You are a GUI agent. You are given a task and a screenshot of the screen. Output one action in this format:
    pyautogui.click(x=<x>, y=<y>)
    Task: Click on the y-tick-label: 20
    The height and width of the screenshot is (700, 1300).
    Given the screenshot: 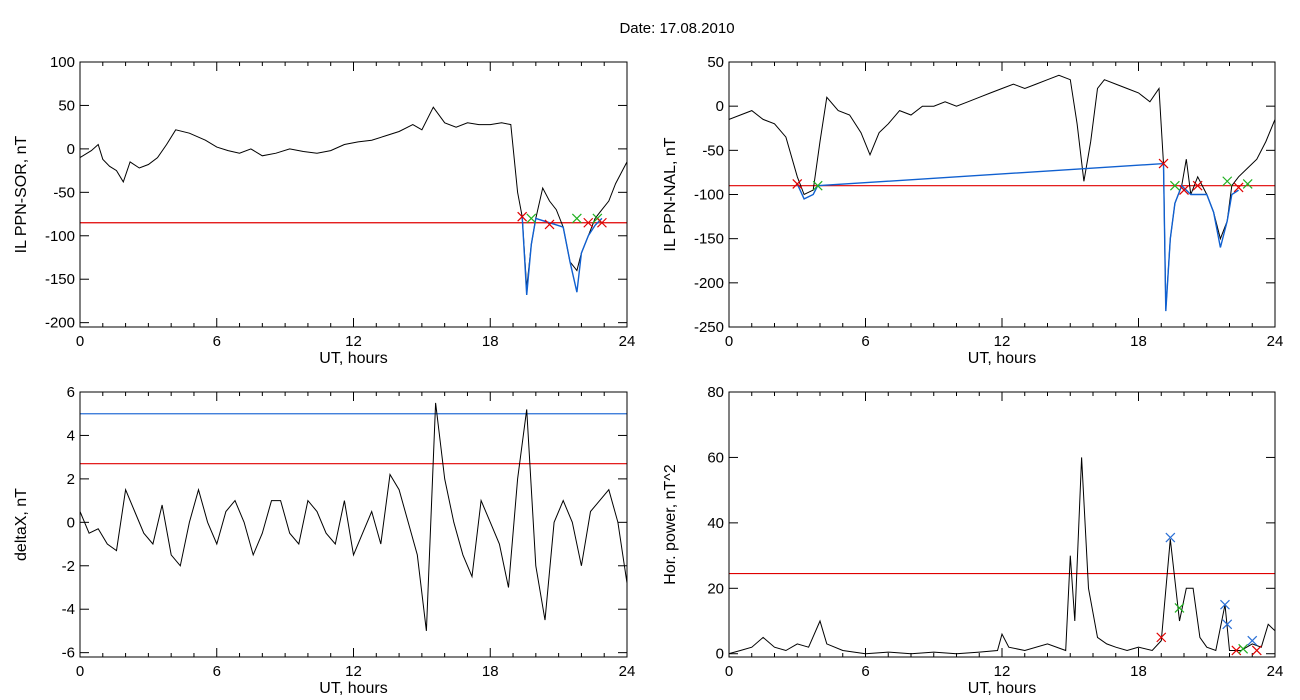 What is the action you would take?
    pyautogui.click(x=715, y=588)
    